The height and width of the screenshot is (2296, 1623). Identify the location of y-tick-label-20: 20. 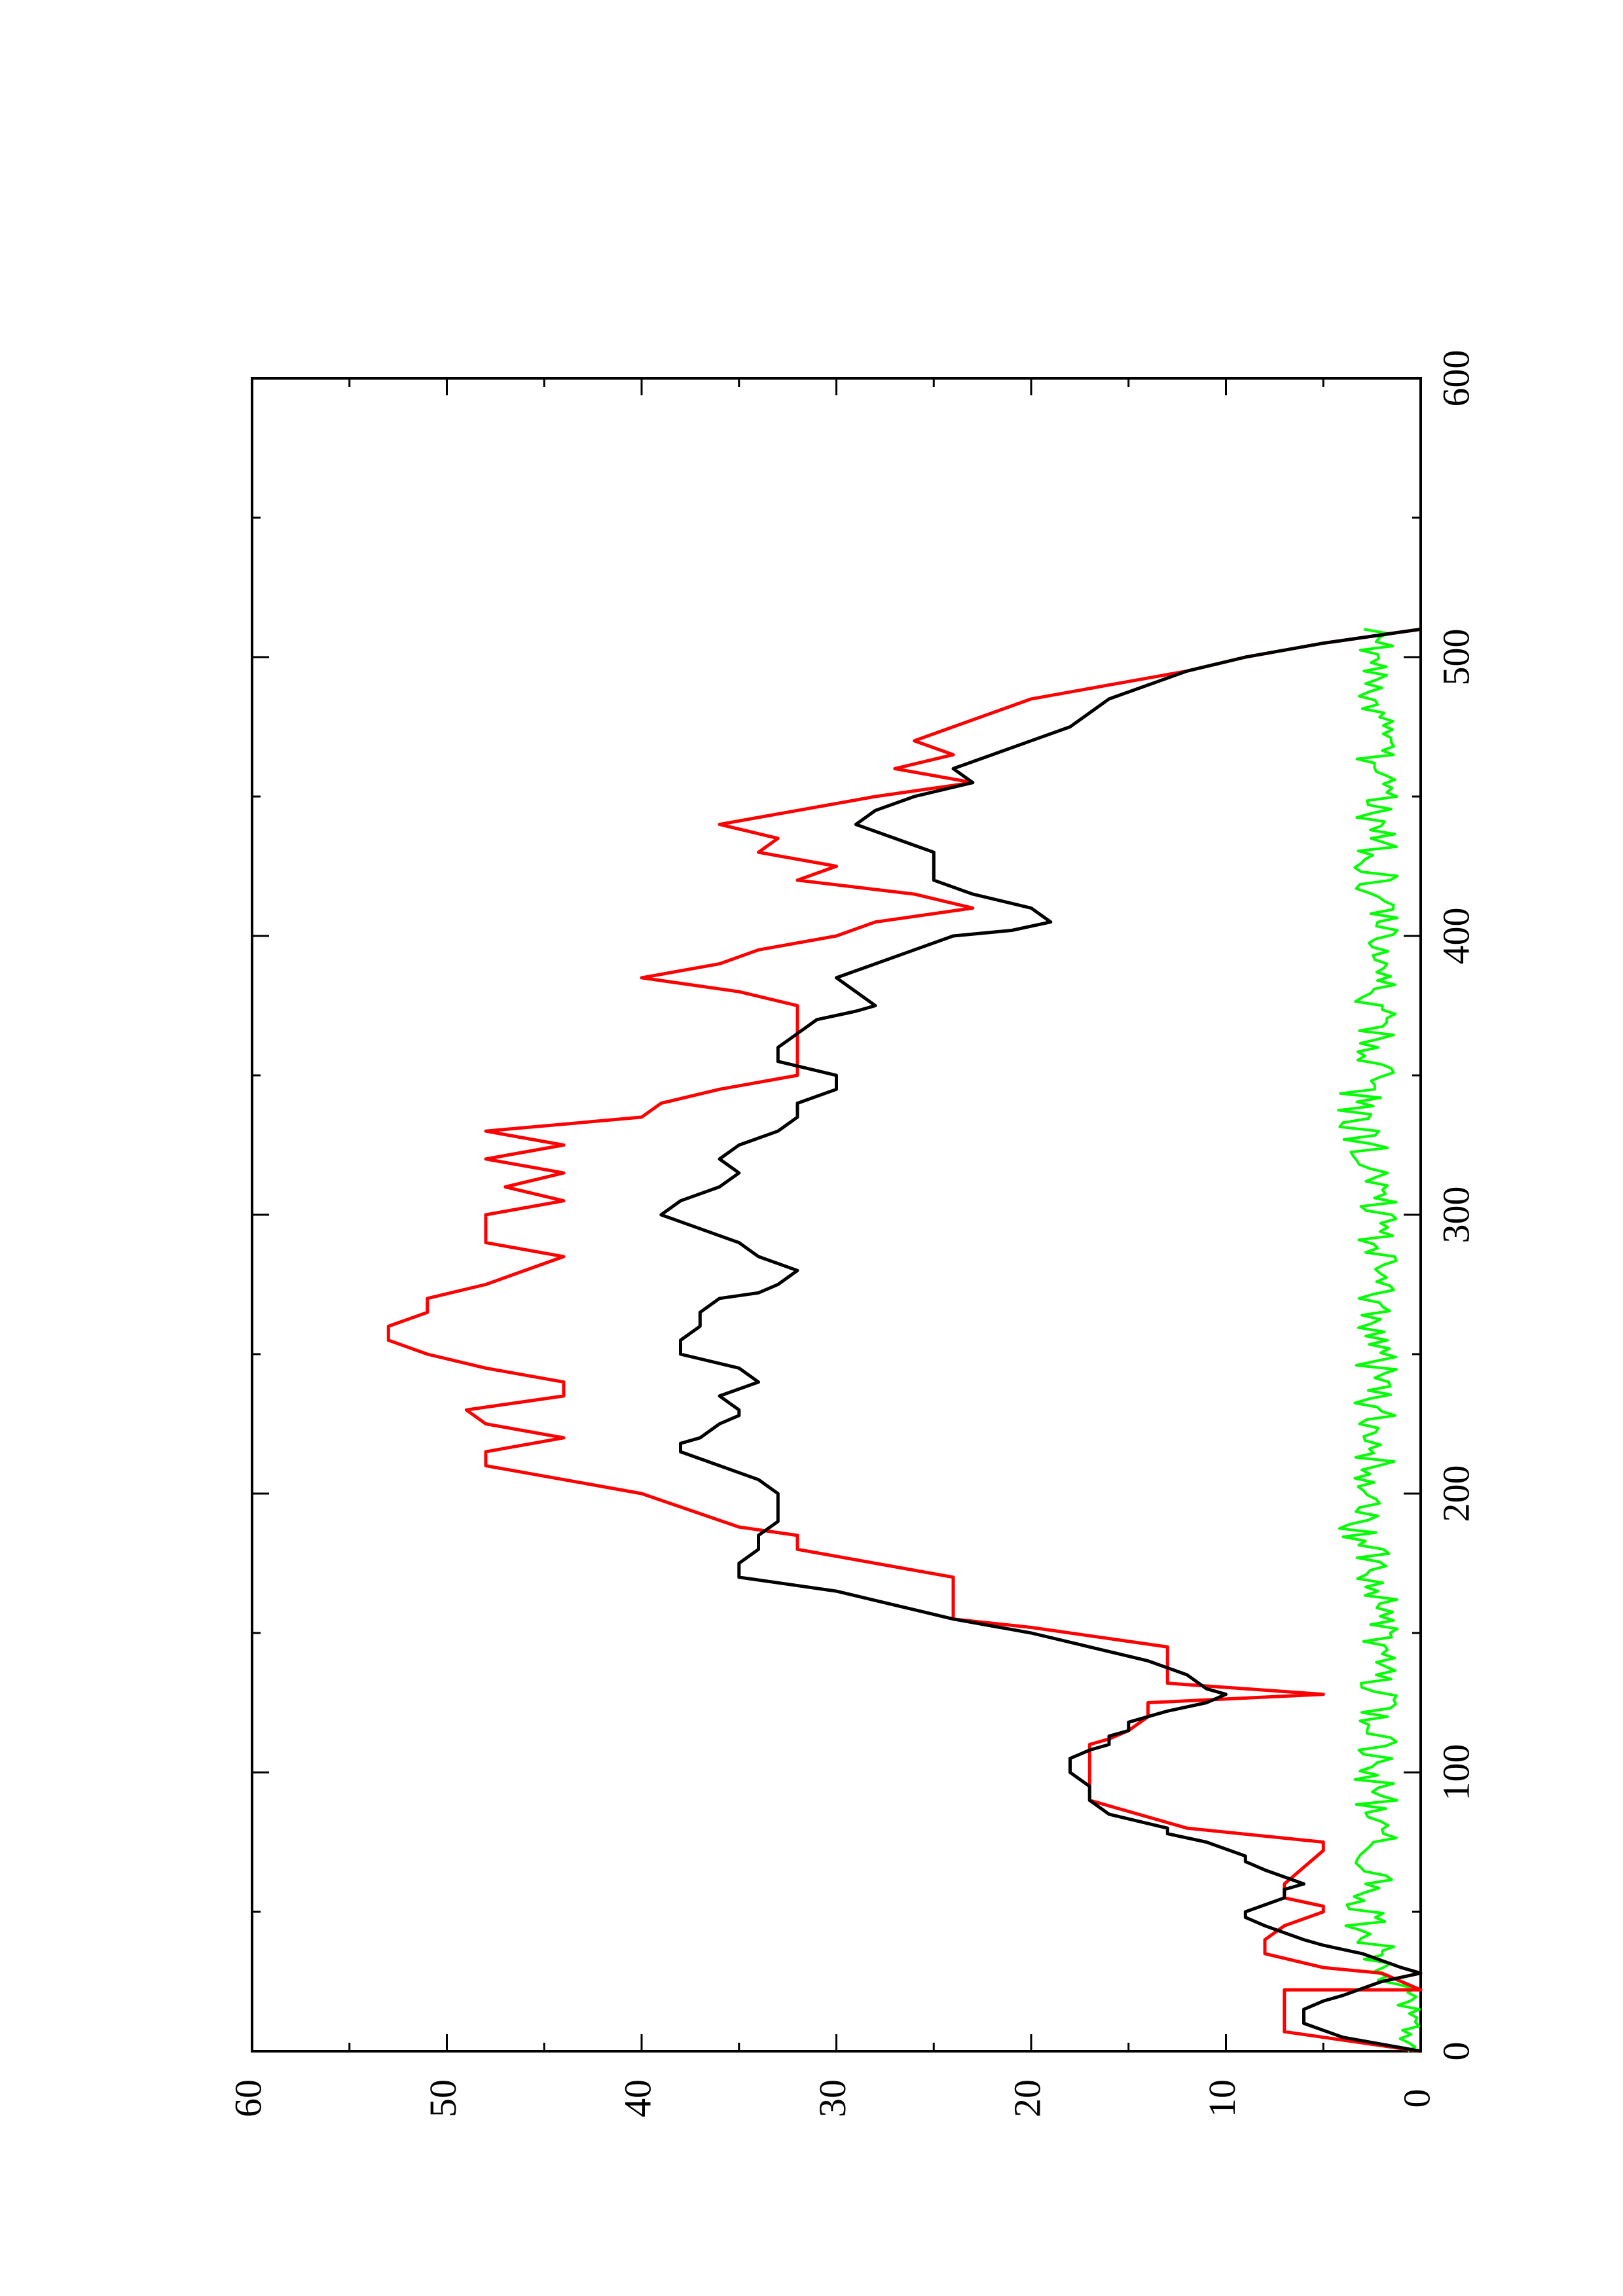
(1027, 2098).